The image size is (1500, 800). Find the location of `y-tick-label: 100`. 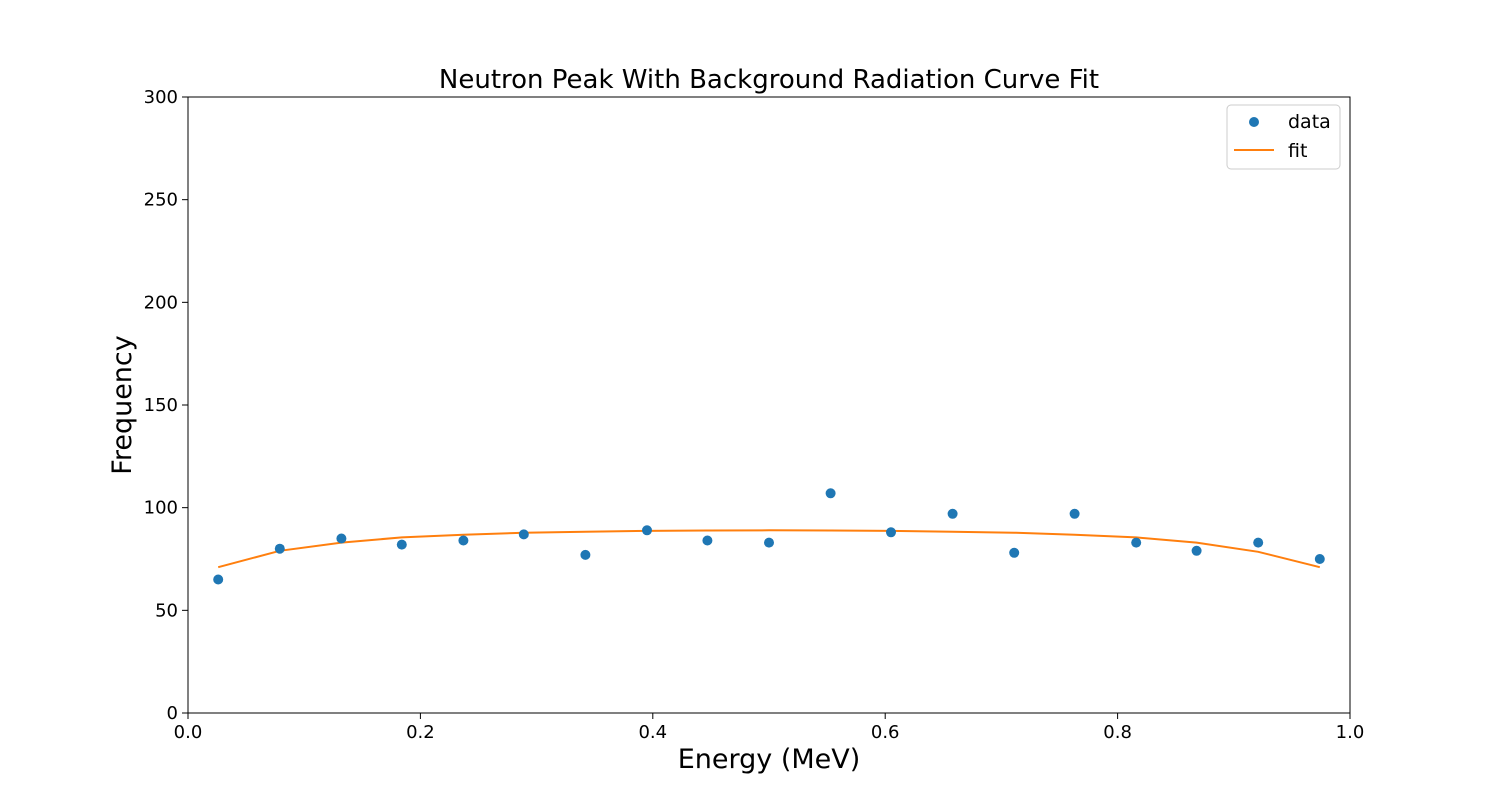

y-tick-label: 100 is located at coordinates (161, 508).